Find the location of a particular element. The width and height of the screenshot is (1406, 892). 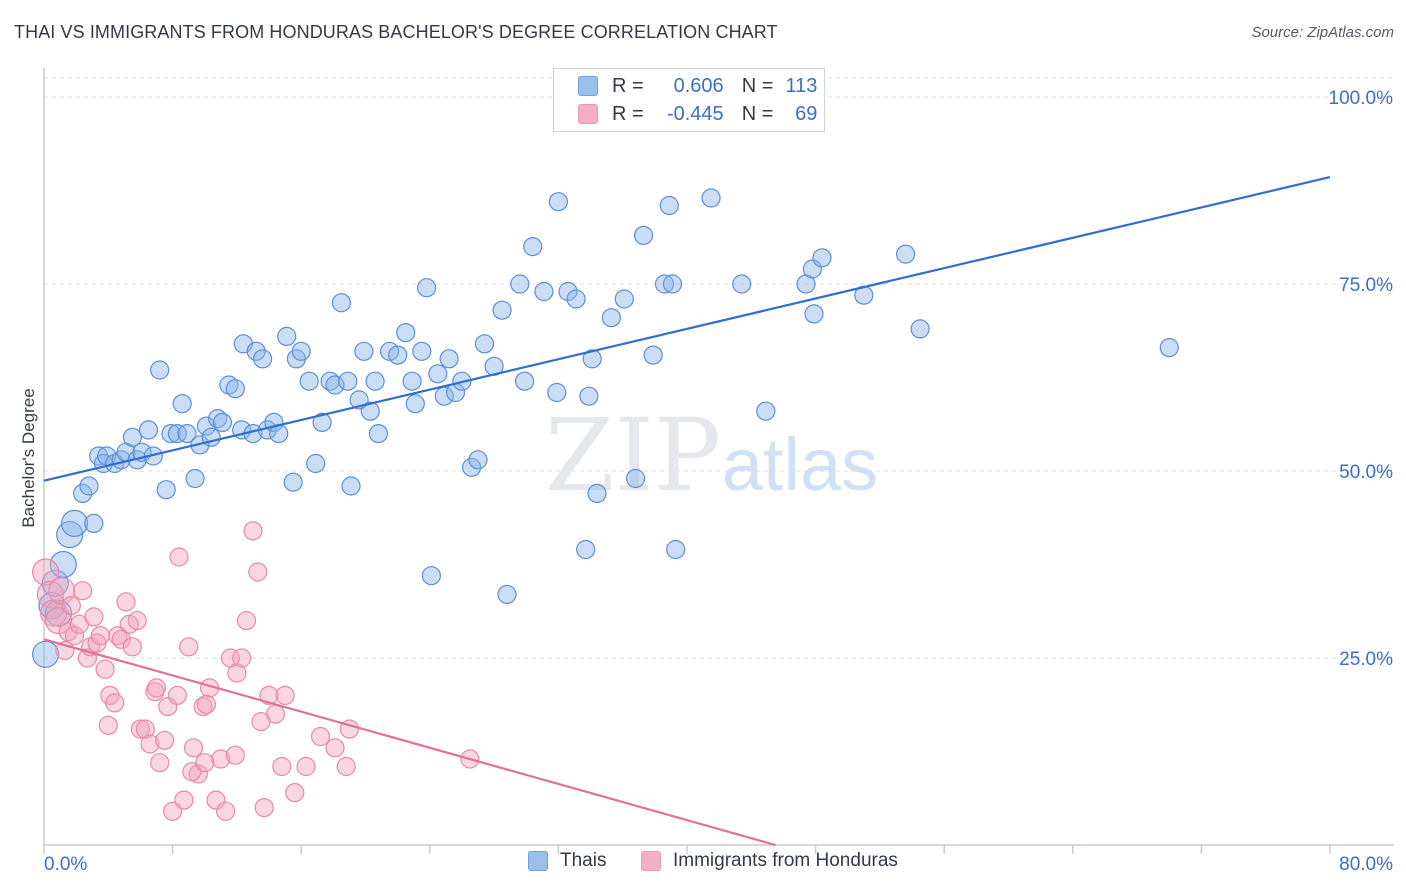

series-name-honduras: Immigrants from Honduras is located at coordinates (785, 860).